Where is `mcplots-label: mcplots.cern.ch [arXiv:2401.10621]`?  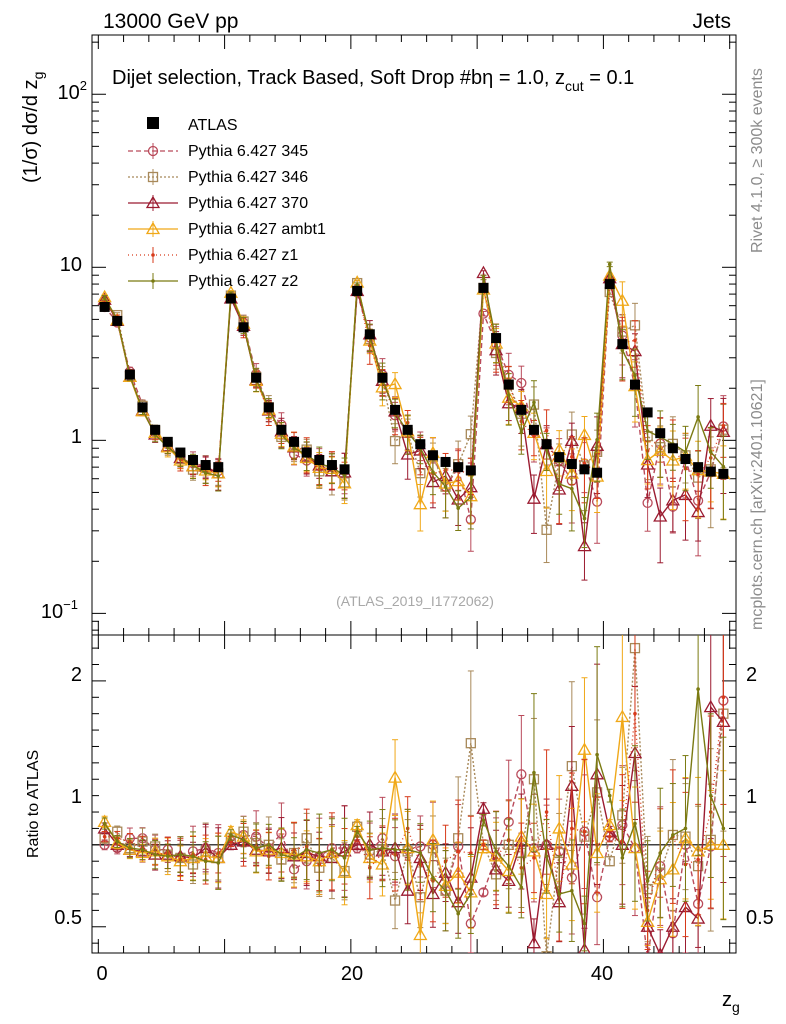
mcplots-label: mcplots.cern.ch [arXiv:2401.10621] is located at coordinates (757, 504).